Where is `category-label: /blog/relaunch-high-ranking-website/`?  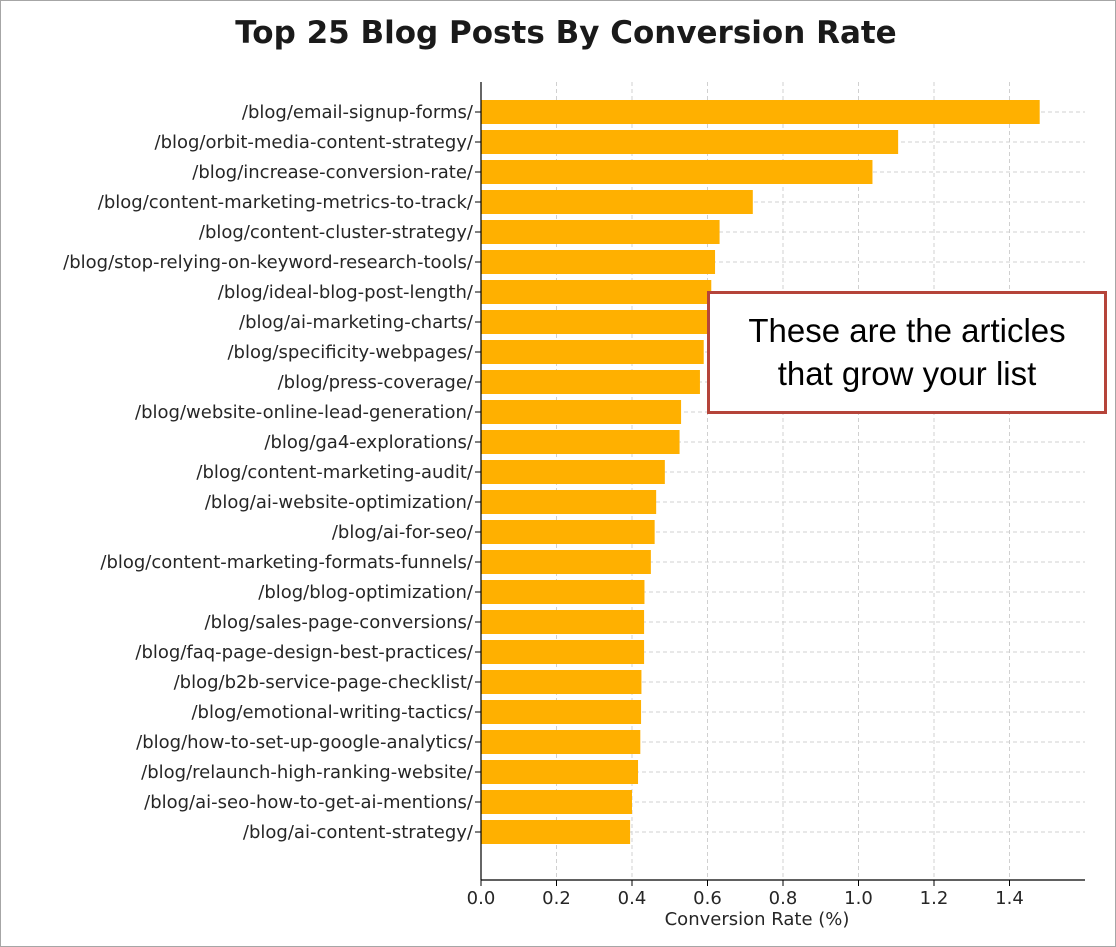
category-label: /blog/relaunch-high-ranking-website/ is located at coordinates (307, 772).